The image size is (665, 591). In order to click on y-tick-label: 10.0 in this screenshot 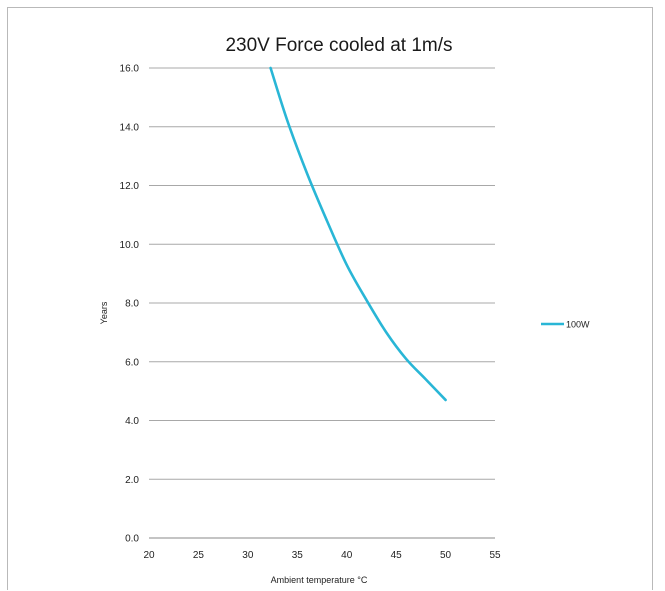, I will do `click(130, 245)`.